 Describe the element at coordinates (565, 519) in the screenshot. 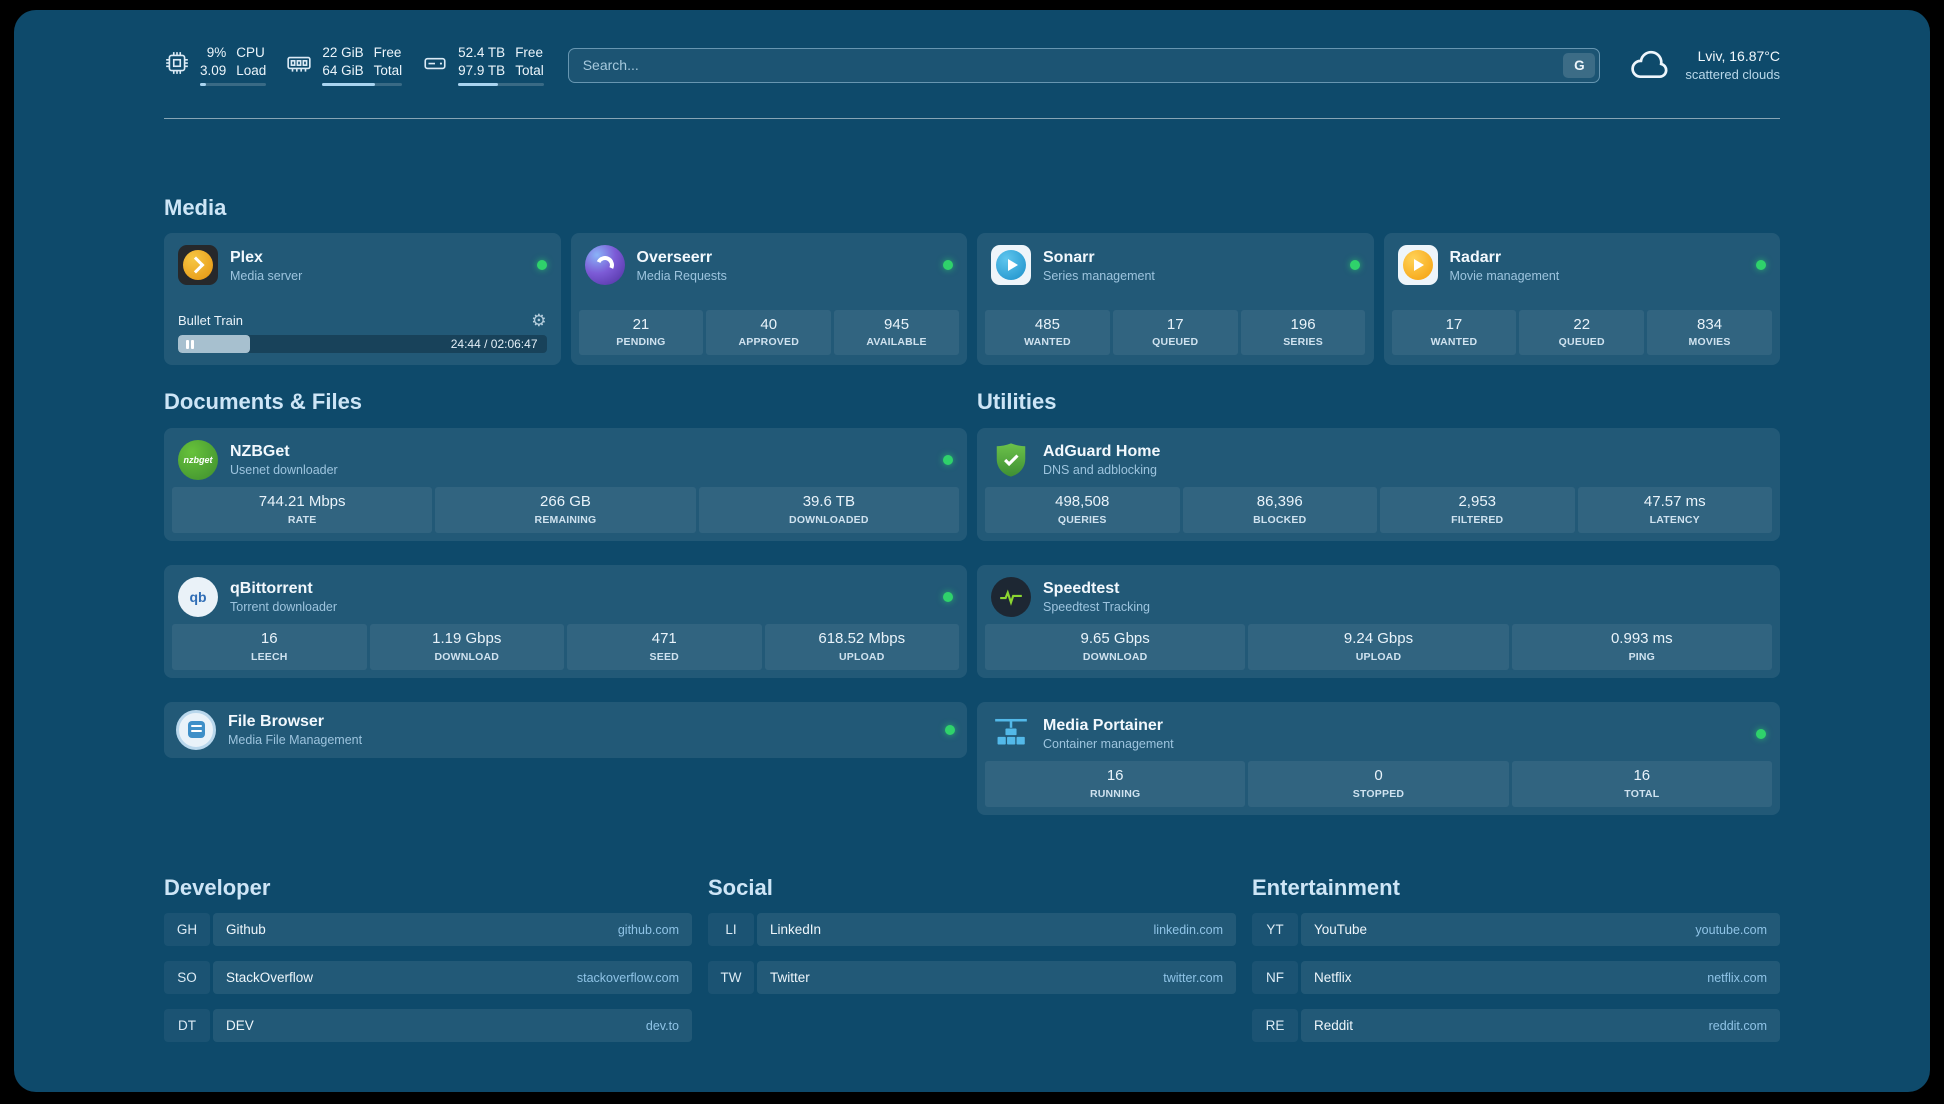

I see `stat-label: REMAINING` at that location.